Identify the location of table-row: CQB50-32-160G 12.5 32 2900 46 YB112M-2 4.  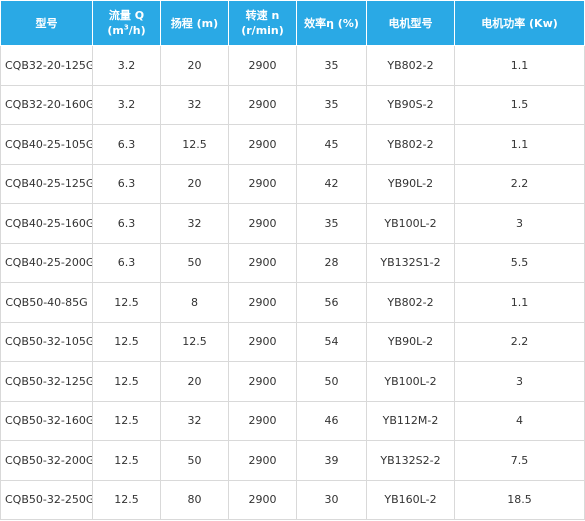
(292, 420).